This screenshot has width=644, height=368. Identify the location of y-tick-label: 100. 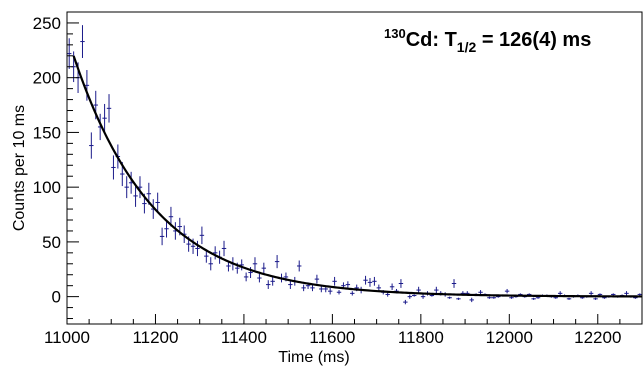
(47, 187).